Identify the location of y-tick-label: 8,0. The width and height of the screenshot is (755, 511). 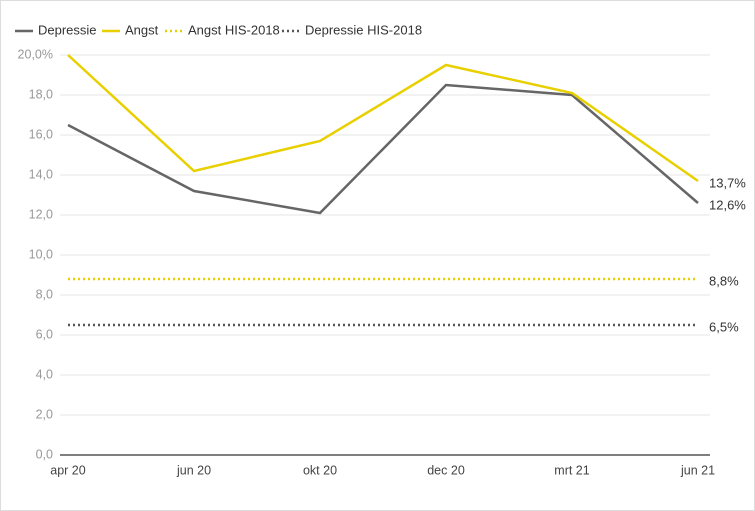
(44, 294).